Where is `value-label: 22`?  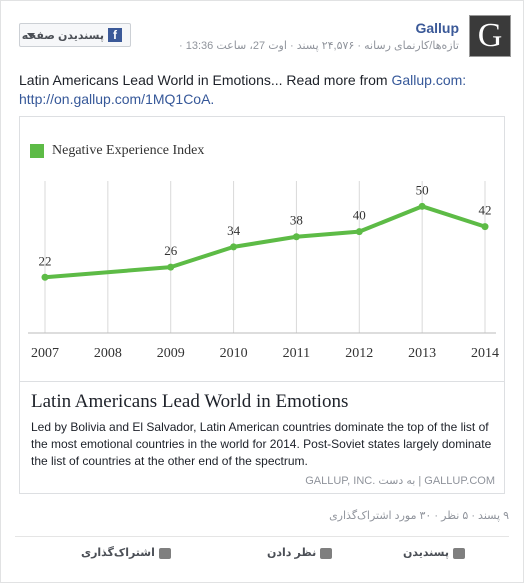 value-label: 22 is located at coordinates (45, 260).